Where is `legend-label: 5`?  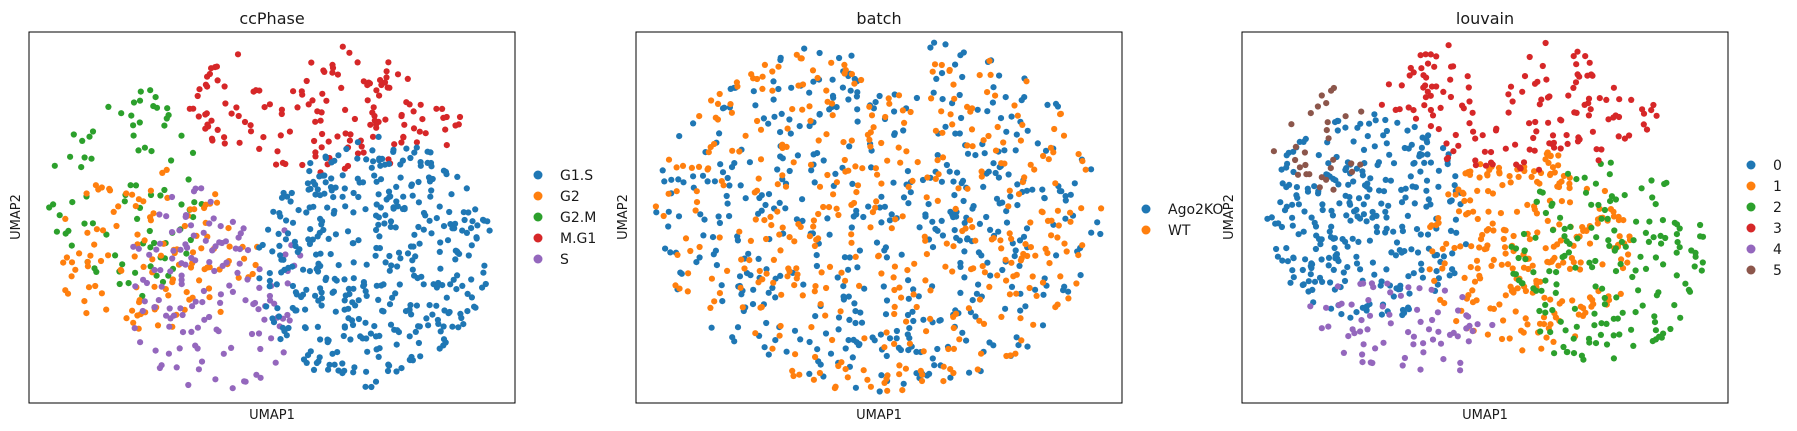
legend-label: 5 is located at coordinates (1777, 271).